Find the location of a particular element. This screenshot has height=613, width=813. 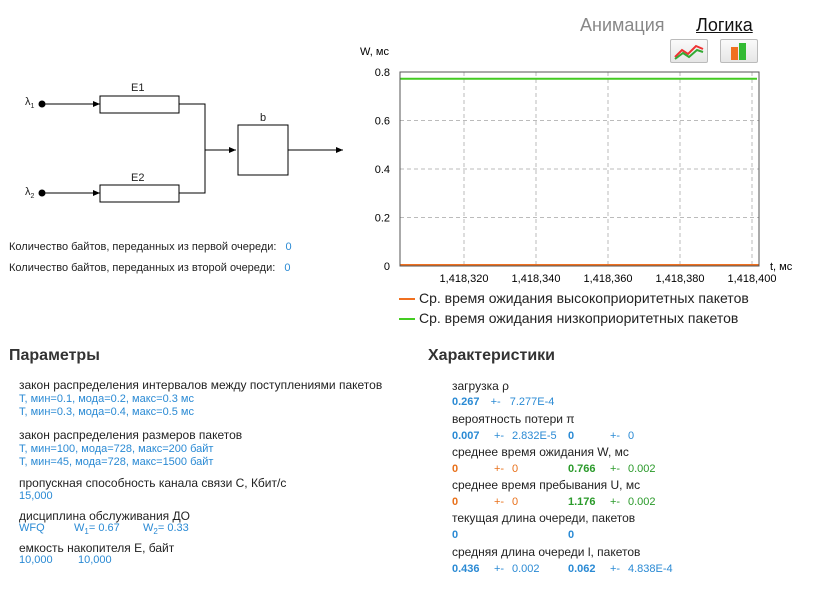

chart-ylabel: W, мс is located at coordinates (374, 52).